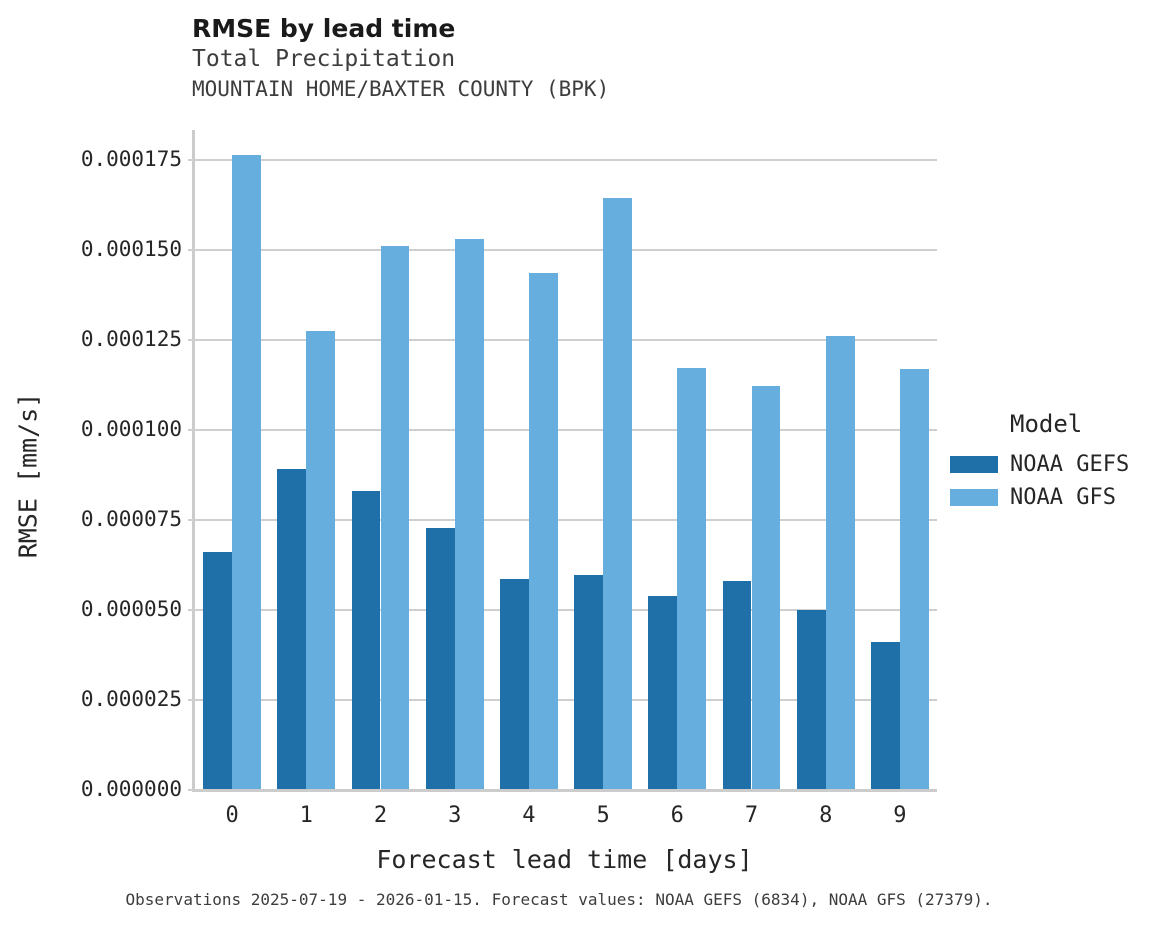  Describe the element at coordinates (455, 815) in the screenshot. I see `x-tick-label: 3` at that location.